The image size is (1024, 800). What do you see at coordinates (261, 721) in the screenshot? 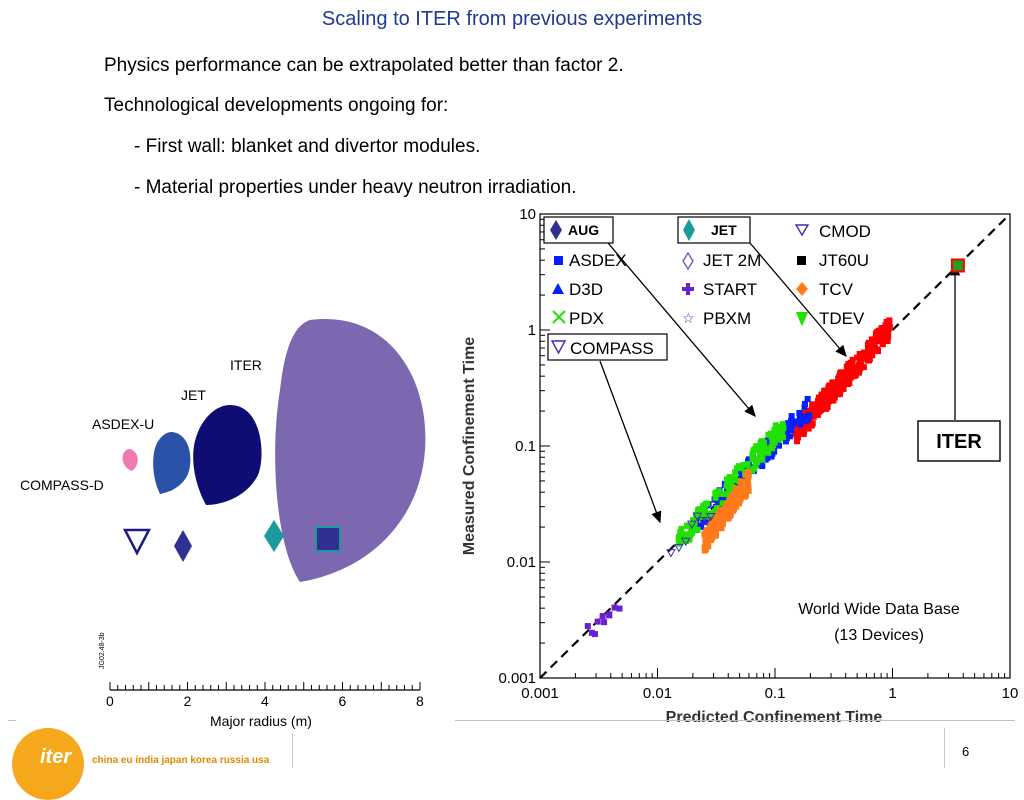
I see `radius-axis-label: Major radius (m)` at bounding box center [261, 721].